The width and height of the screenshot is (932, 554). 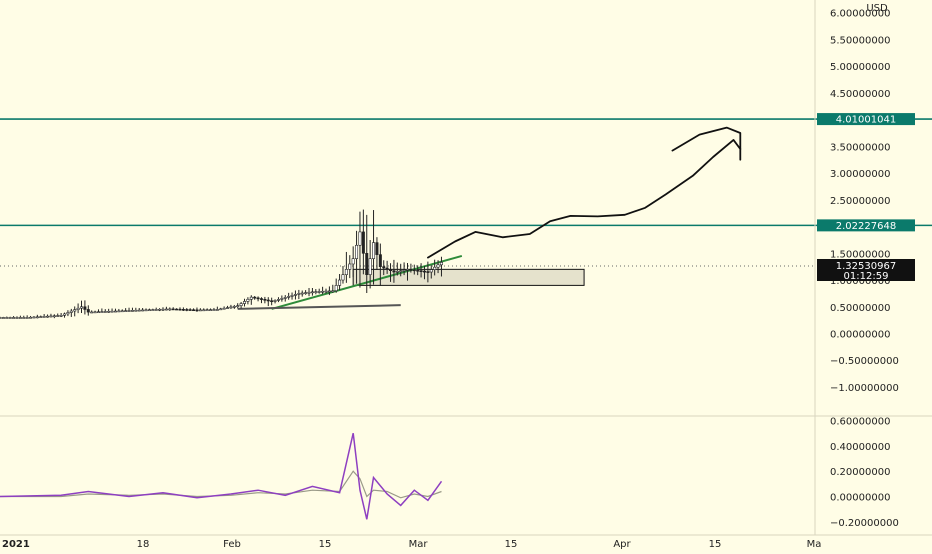 I want to click on last-price-badge-bg, so click(x=866, y=270).